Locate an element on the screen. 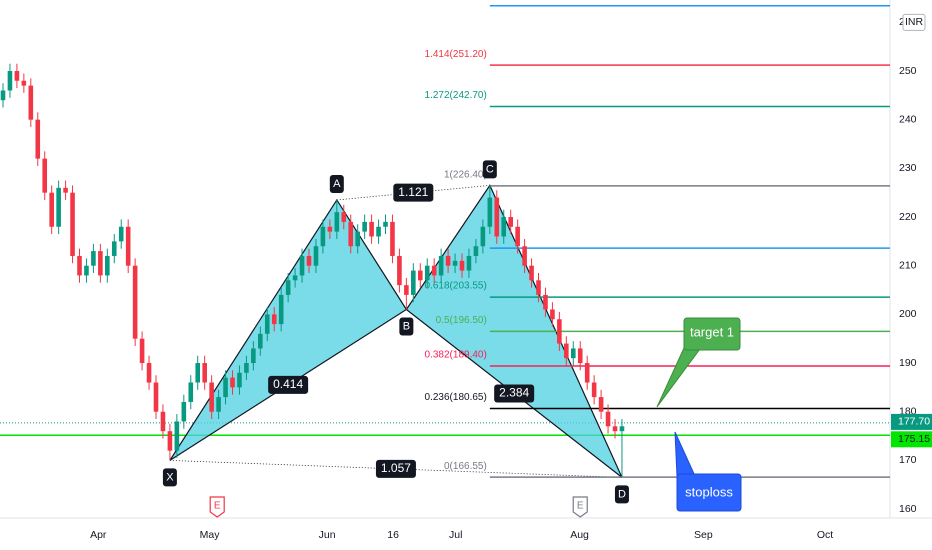 This screenshot has height=550, width=932. point-label: X is located at coordinates (170, 477).